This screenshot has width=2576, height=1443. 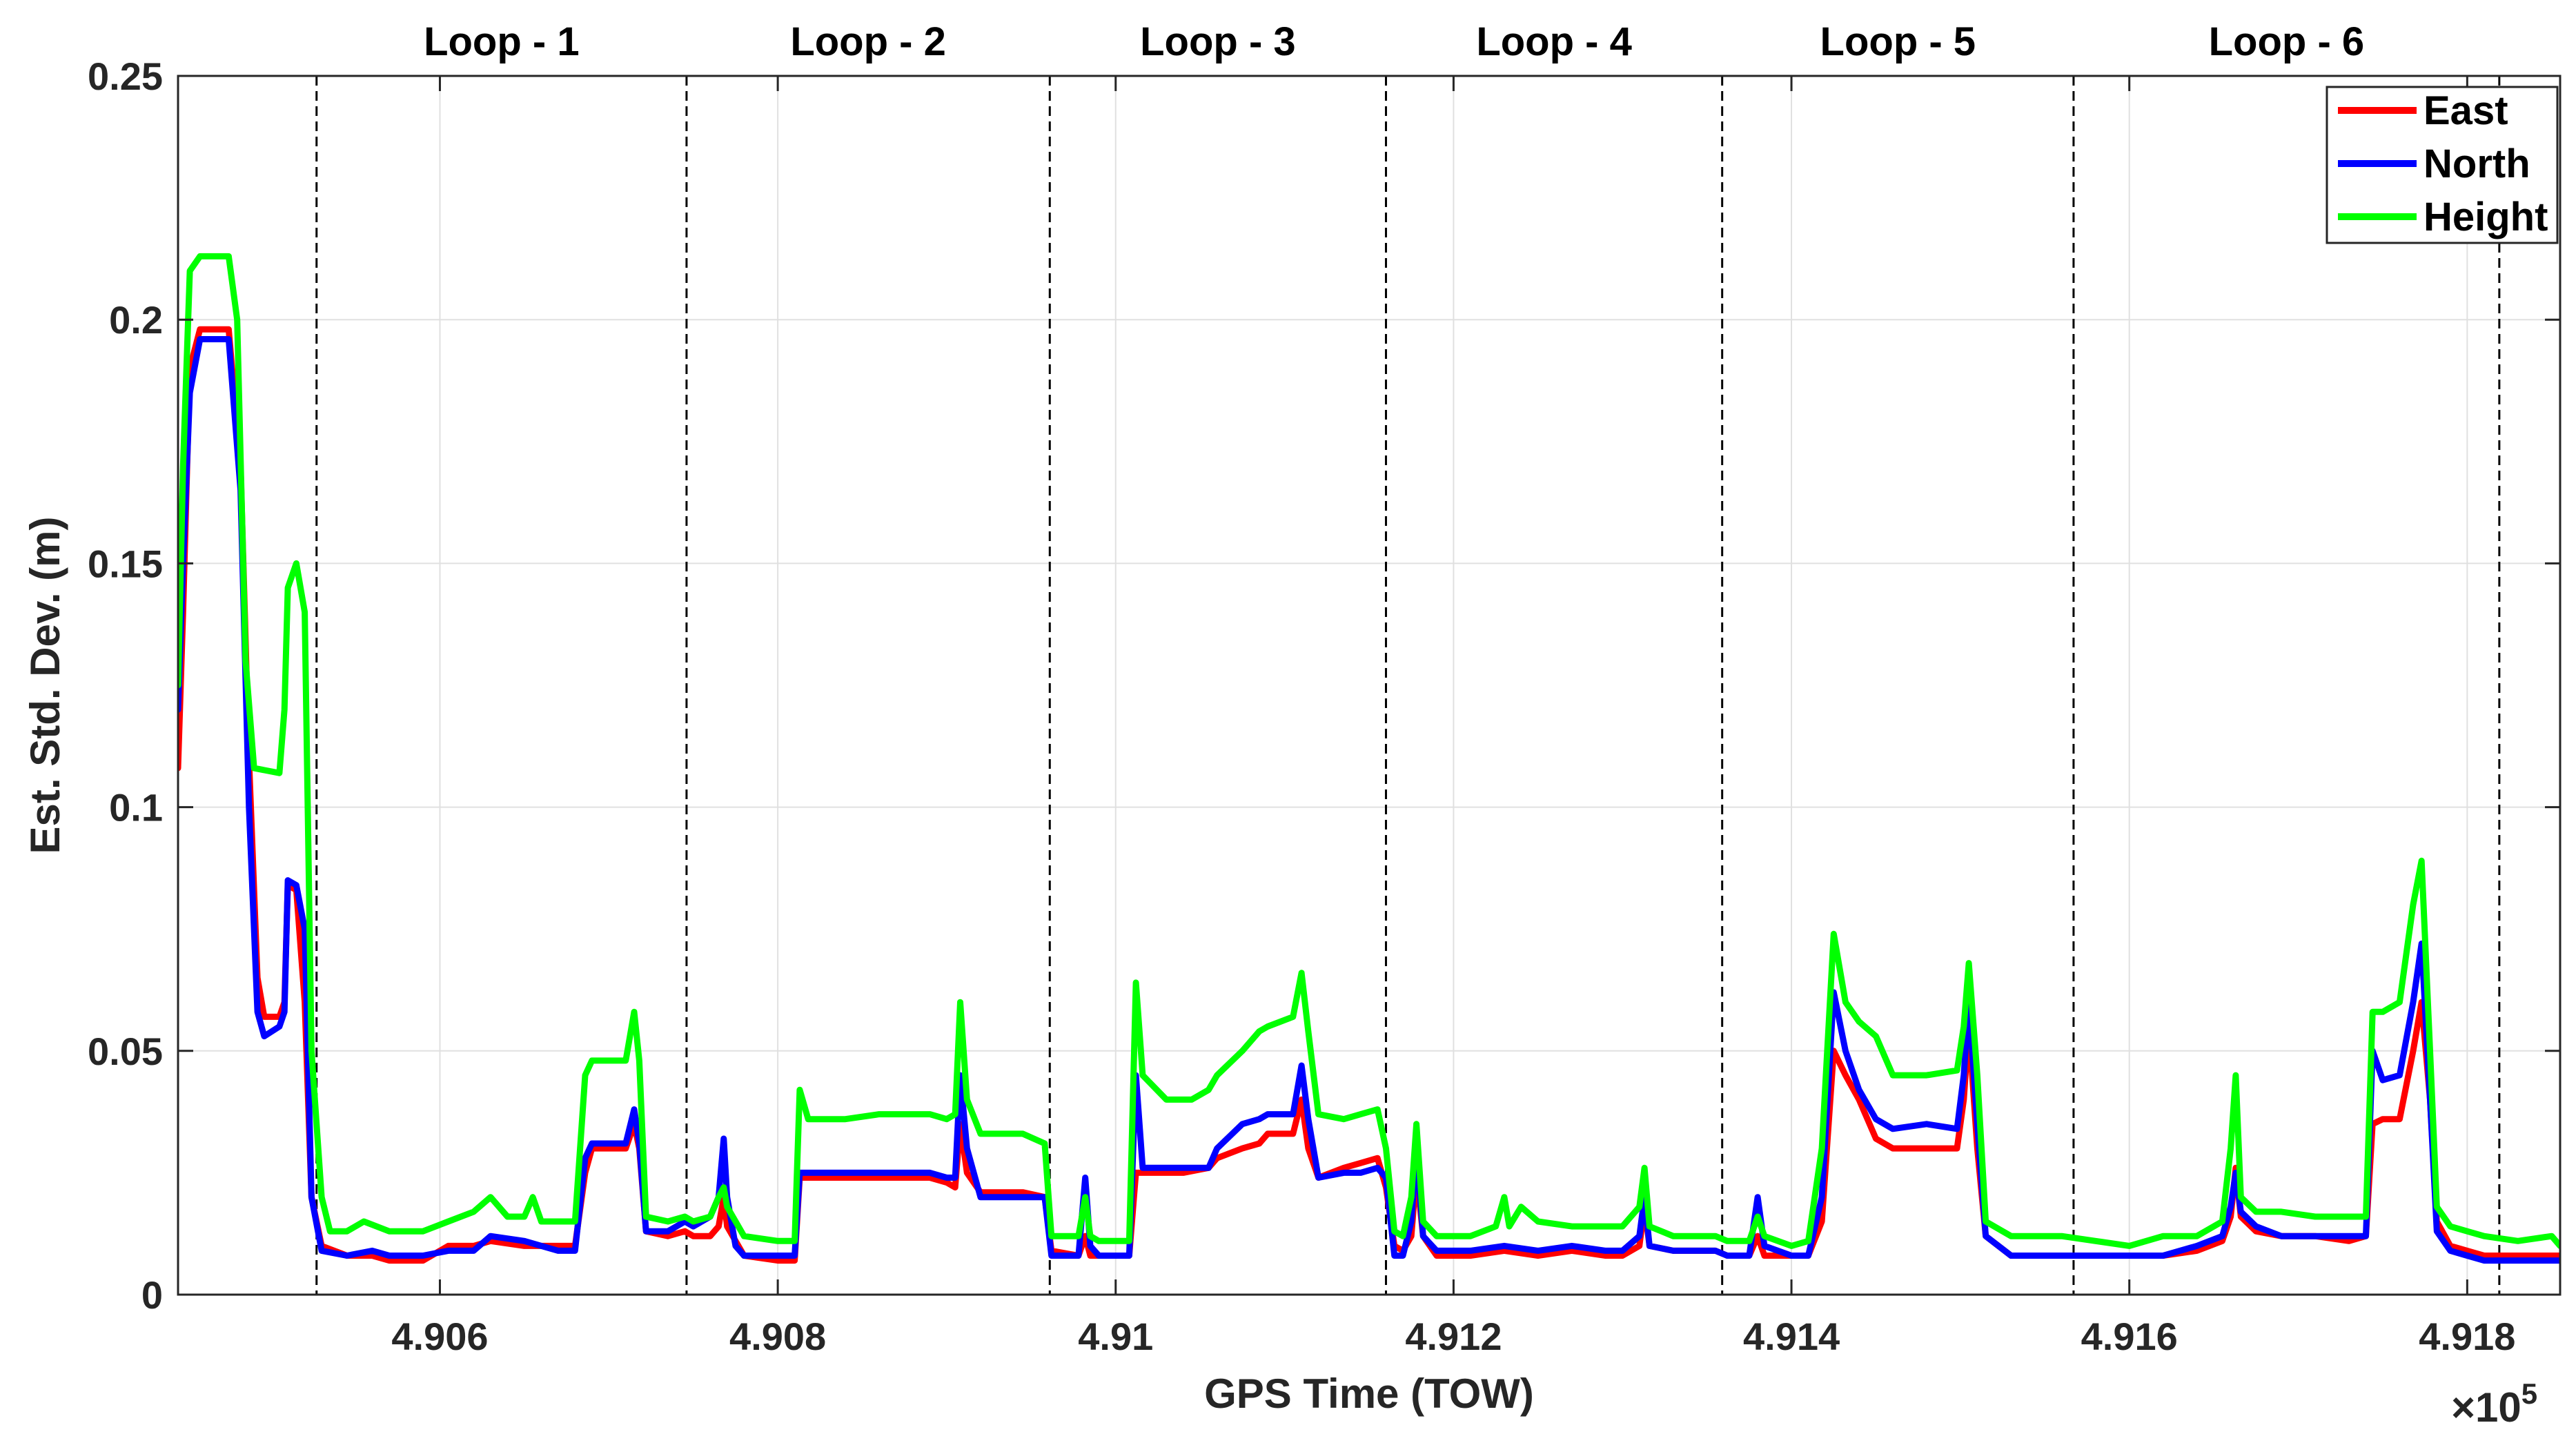 I want to click on y-tick-label: 0.1, so click(x=136, y=808).